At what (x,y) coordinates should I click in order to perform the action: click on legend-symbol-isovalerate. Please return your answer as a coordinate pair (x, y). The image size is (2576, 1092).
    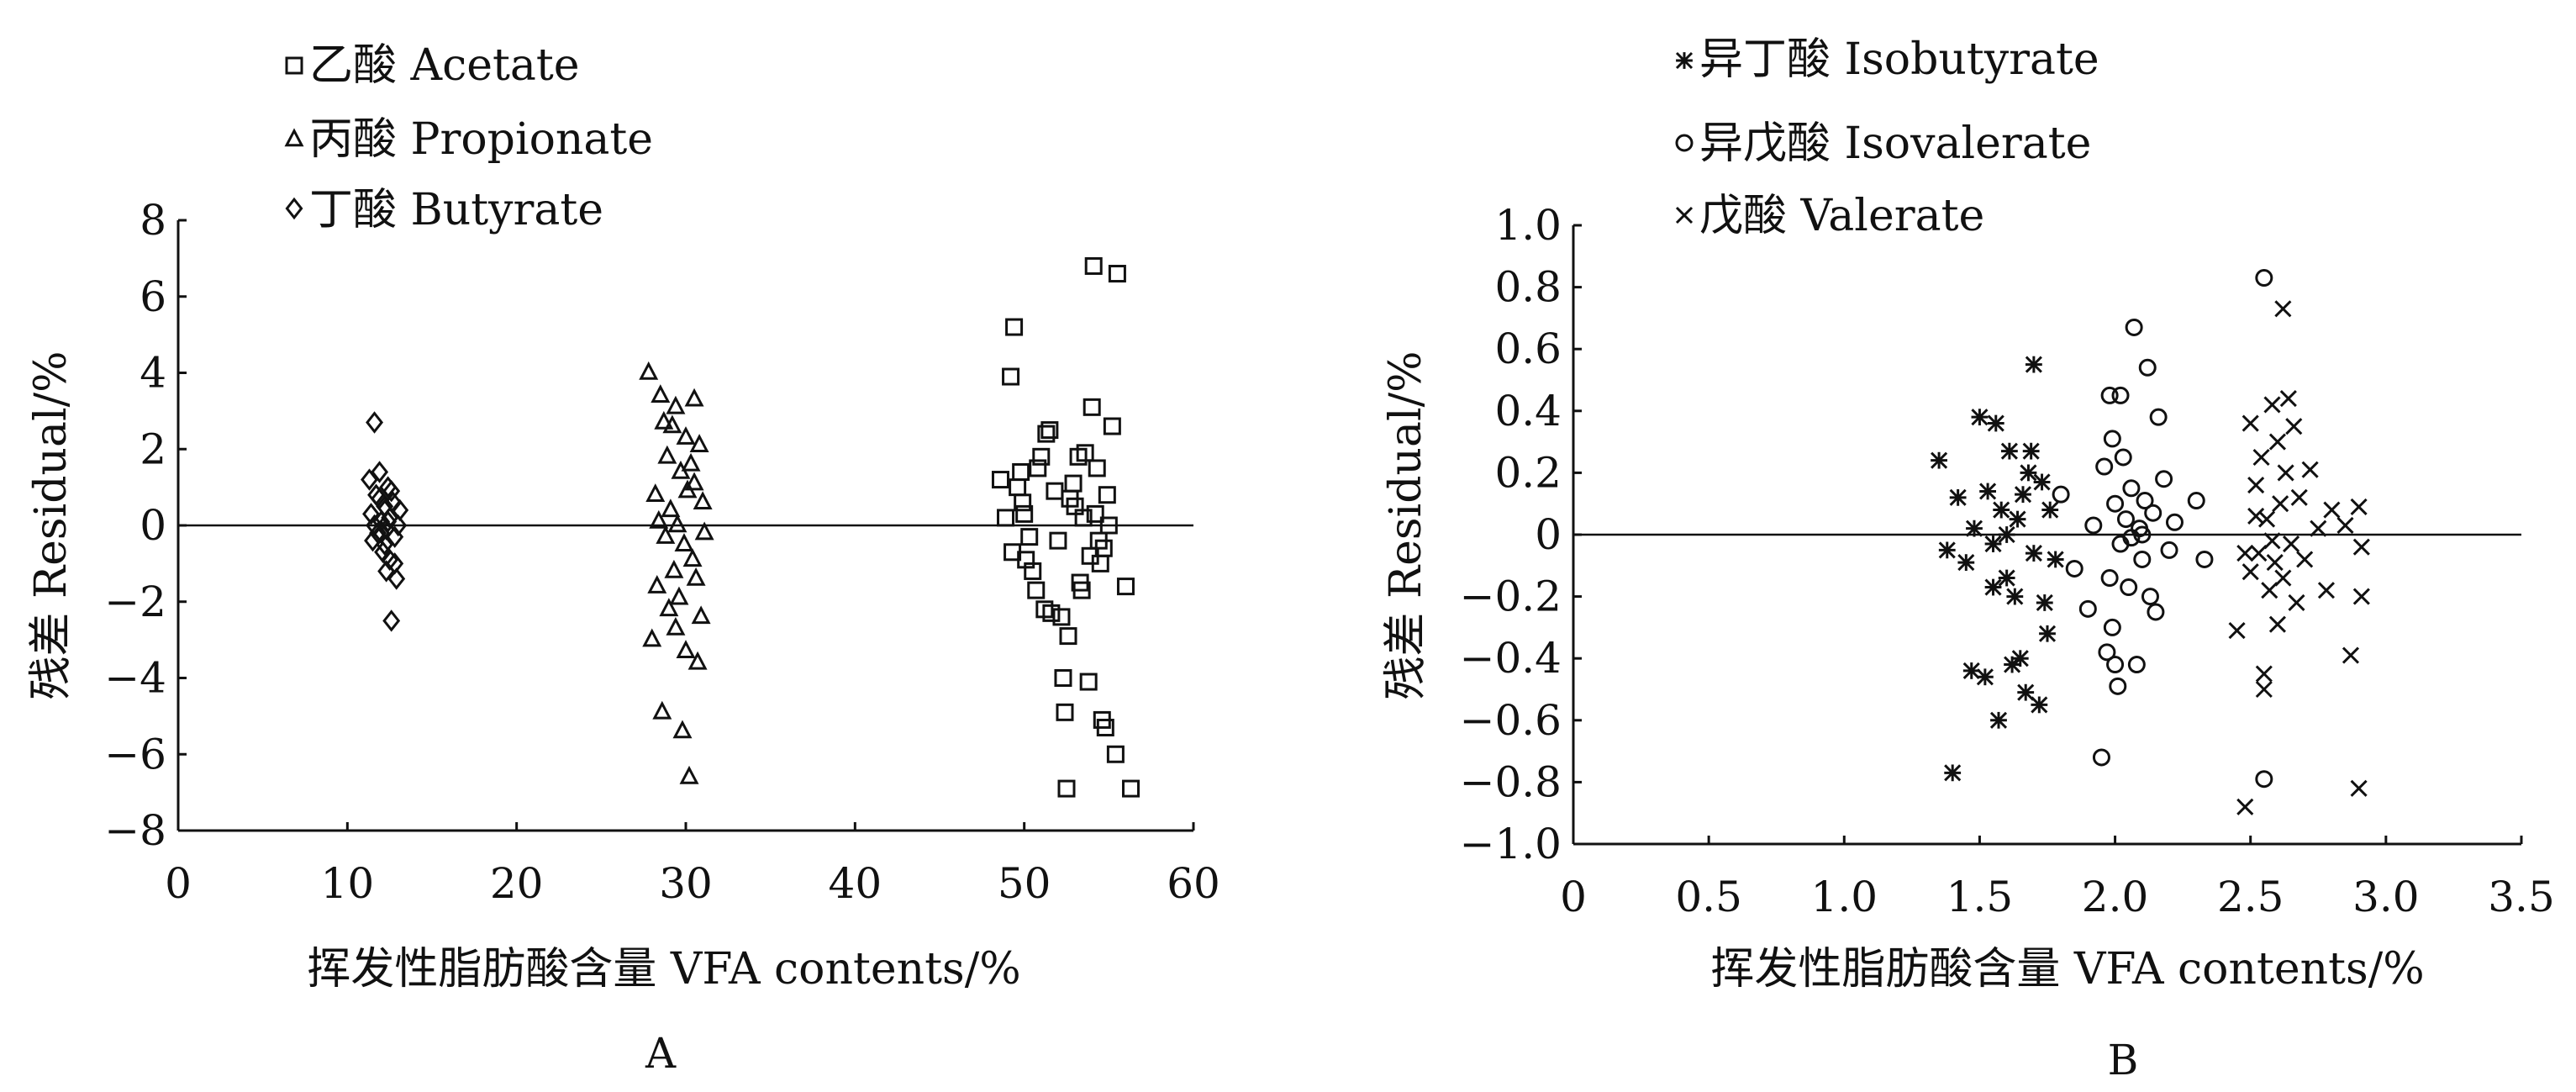
    Looking at the image, I should click on (1684, 143).